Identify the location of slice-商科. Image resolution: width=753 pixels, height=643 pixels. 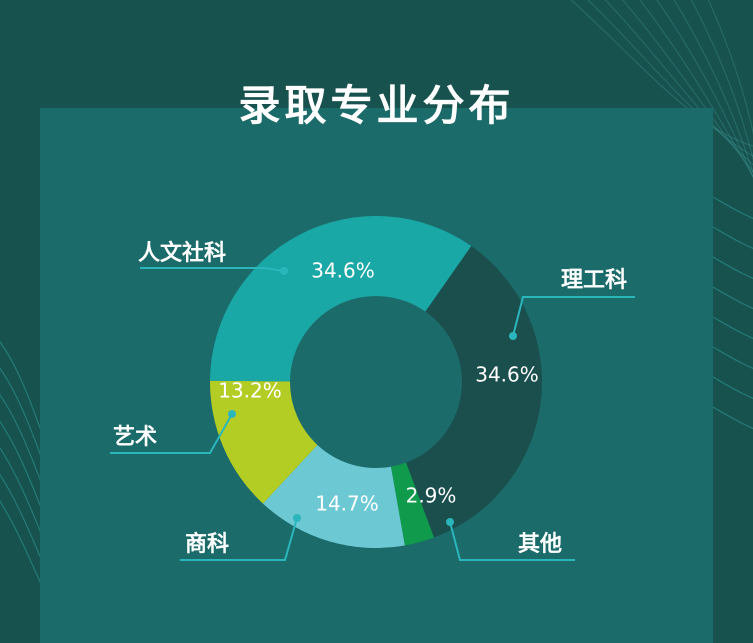
(333, 496).